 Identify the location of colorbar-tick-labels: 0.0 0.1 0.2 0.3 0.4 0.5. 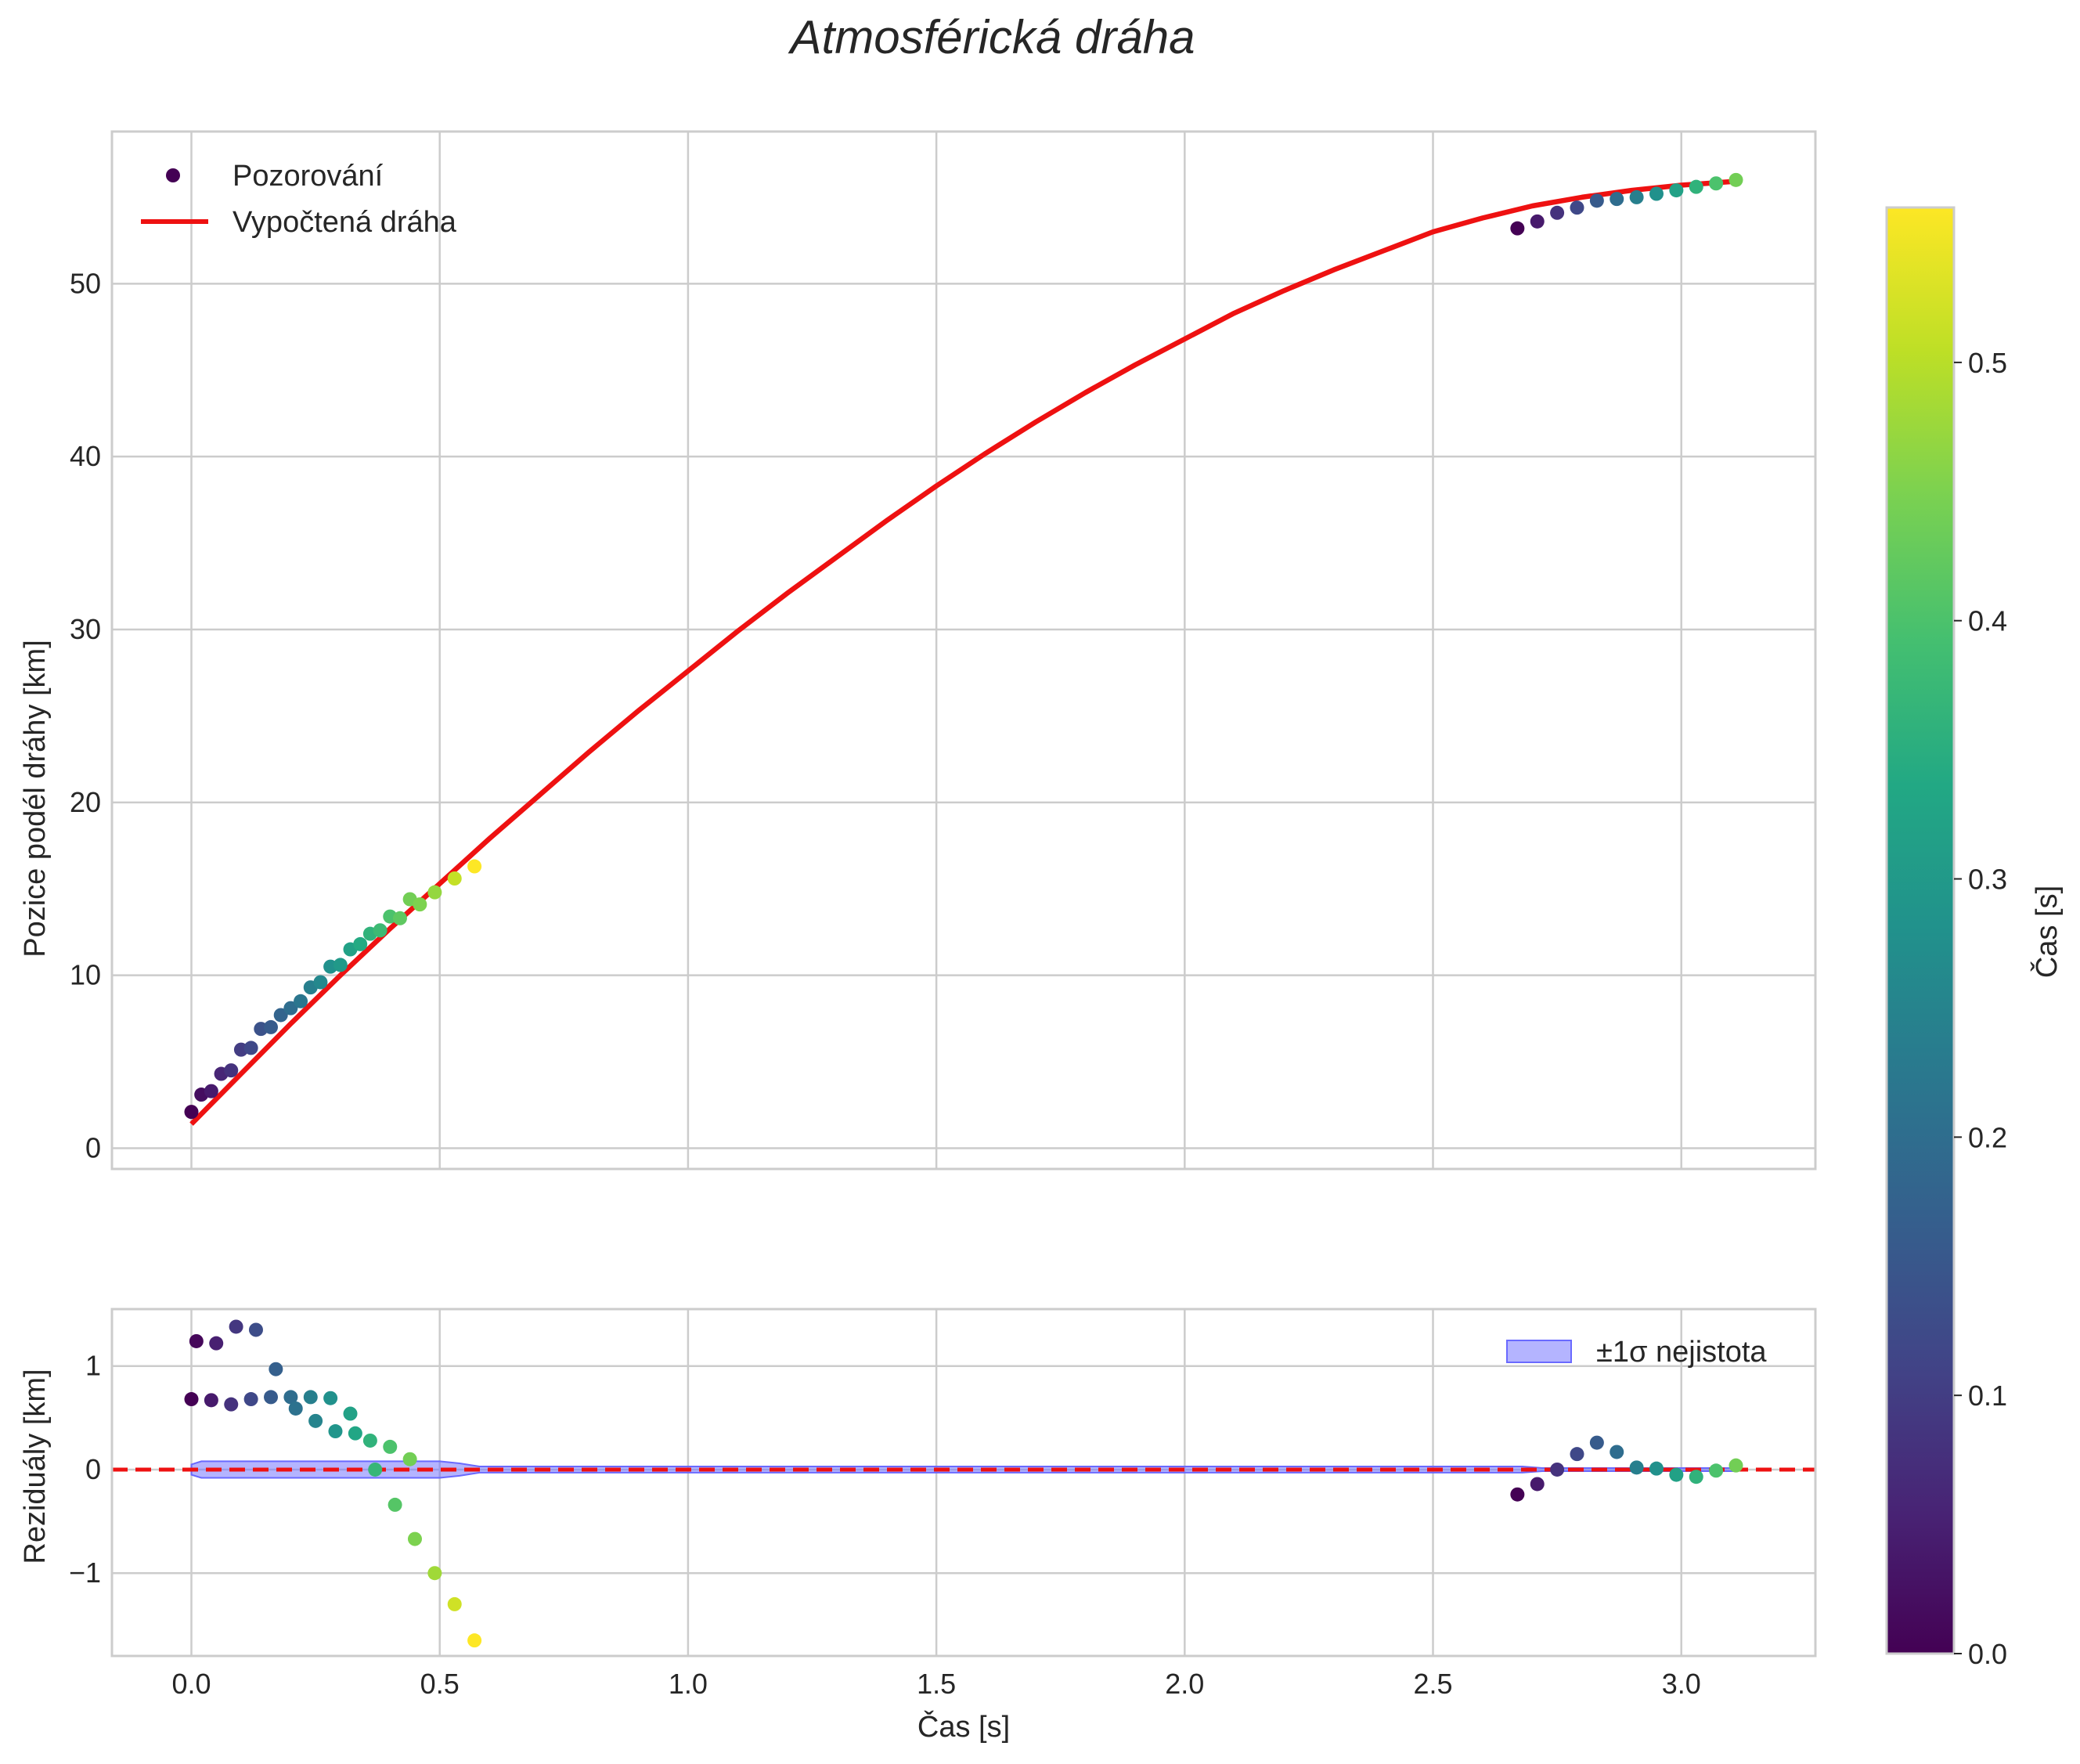
(1980, 1008).